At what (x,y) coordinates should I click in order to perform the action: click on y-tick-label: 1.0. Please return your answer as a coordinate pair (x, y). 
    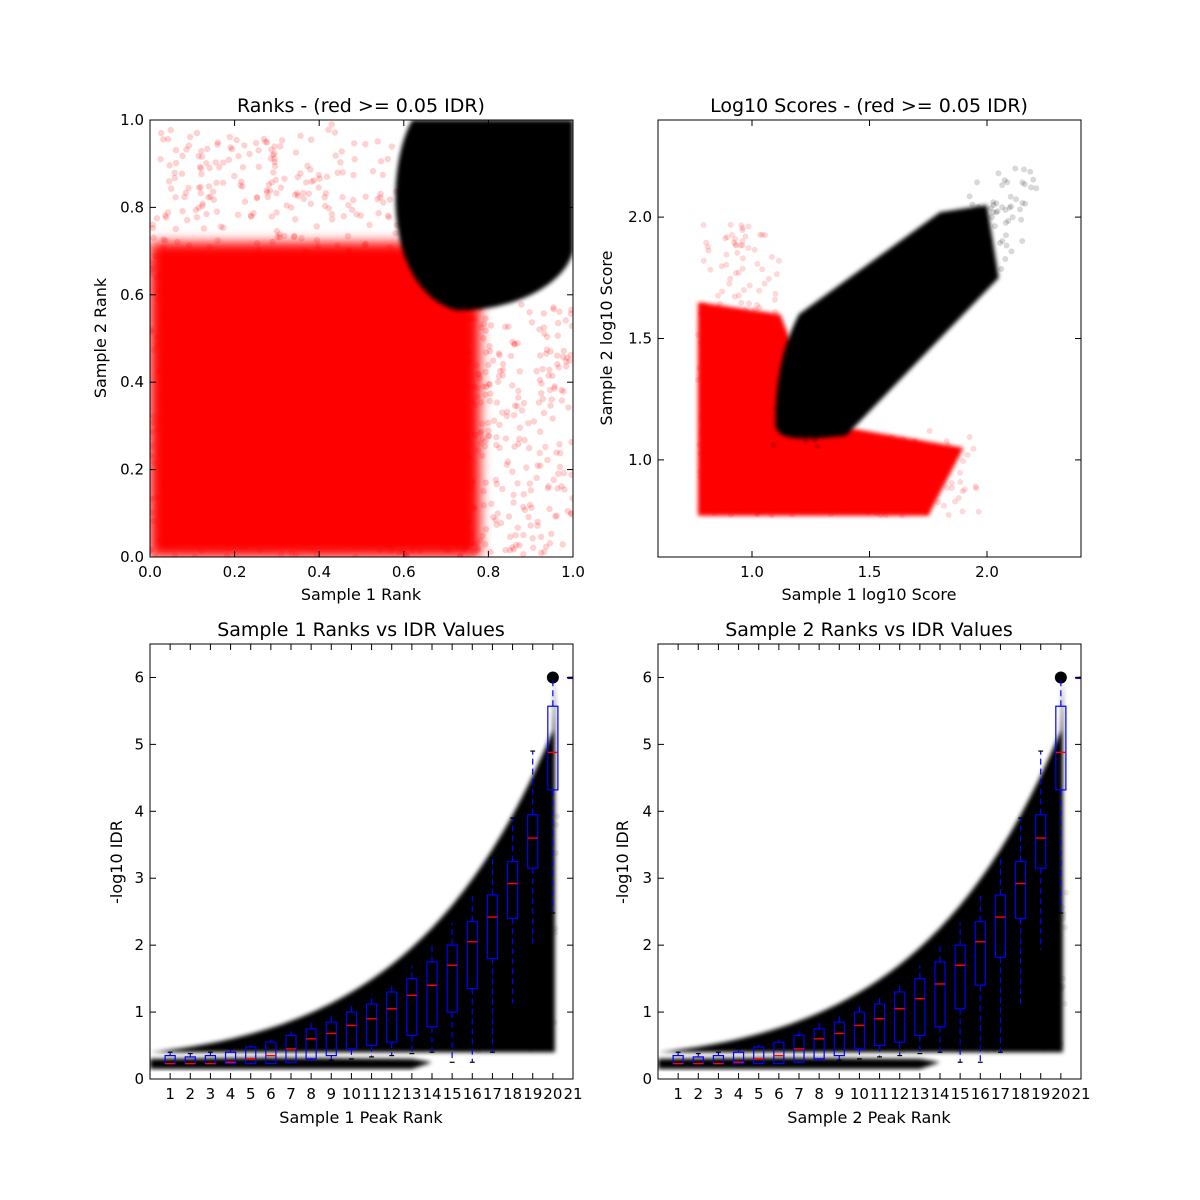
    Looking at the image, I should click on (640, 460).